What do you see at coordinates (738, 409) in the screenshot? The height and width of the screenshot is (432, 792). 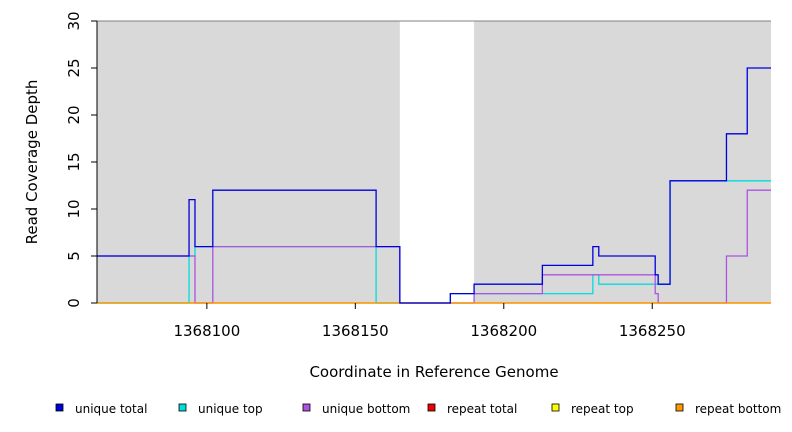 I see `legend-label-repeat-bottom: repeat bottom` at bounding box center [738, 409].